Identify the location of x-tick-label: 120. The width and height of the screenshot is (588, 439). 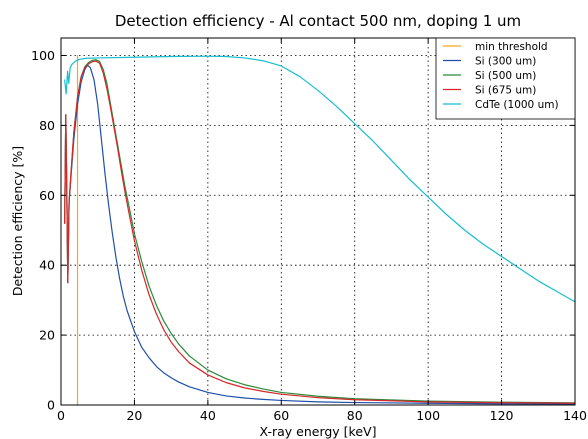
(502, 415).